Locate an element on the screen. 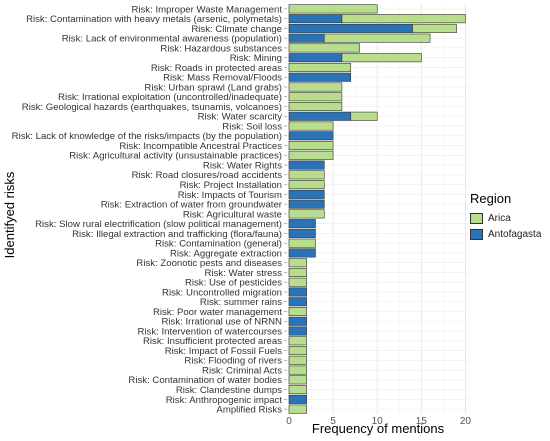 This screenshot has width=550, height=441. legend-swatch-antofagasta is located at coordinates (476, 234).